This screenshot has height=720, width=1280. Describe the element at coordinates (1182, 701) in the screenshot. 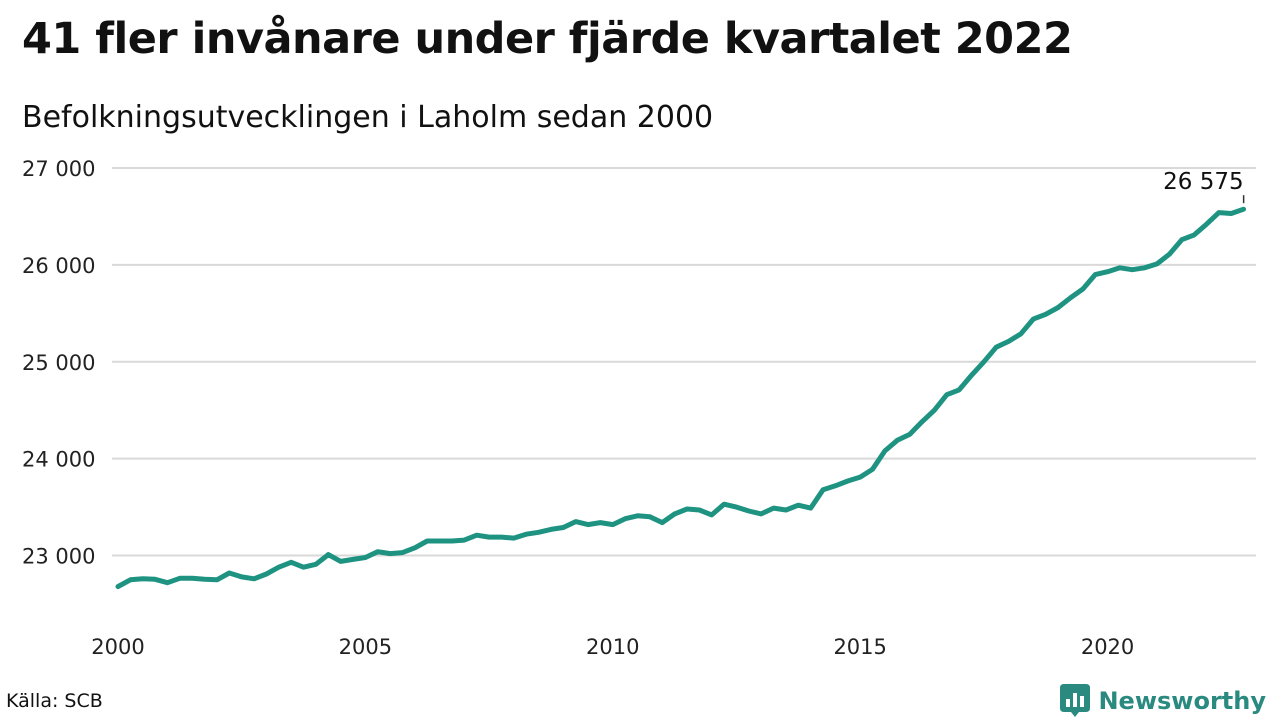

I see `brand-name: Newsworthy` at that location.